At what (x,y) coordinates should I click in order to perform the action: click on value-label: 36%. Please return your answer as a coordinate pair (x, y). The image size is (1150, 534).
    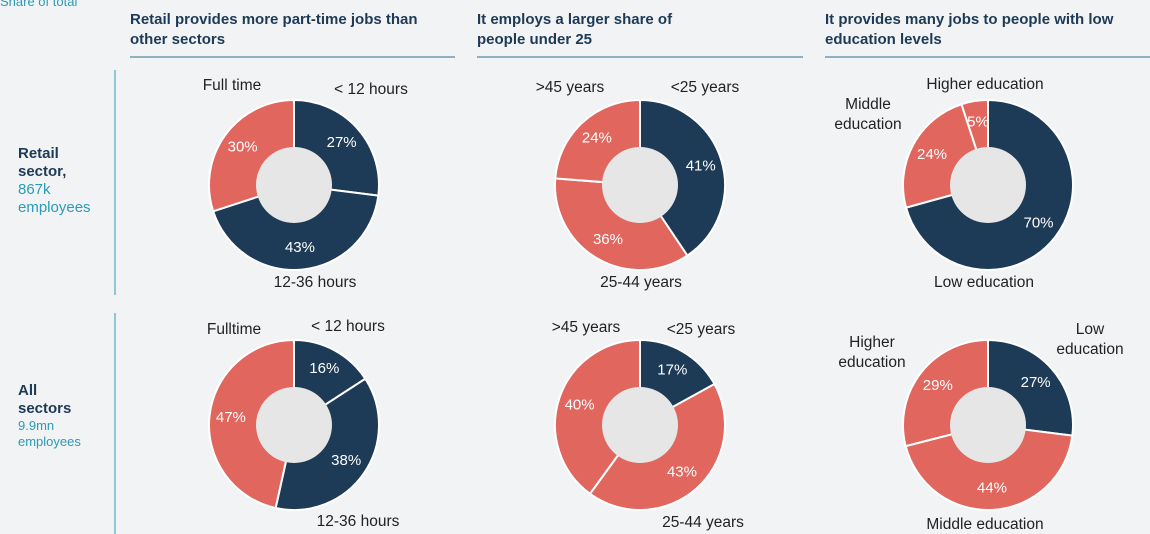
    Looking at the image, I should click on (608, 239).